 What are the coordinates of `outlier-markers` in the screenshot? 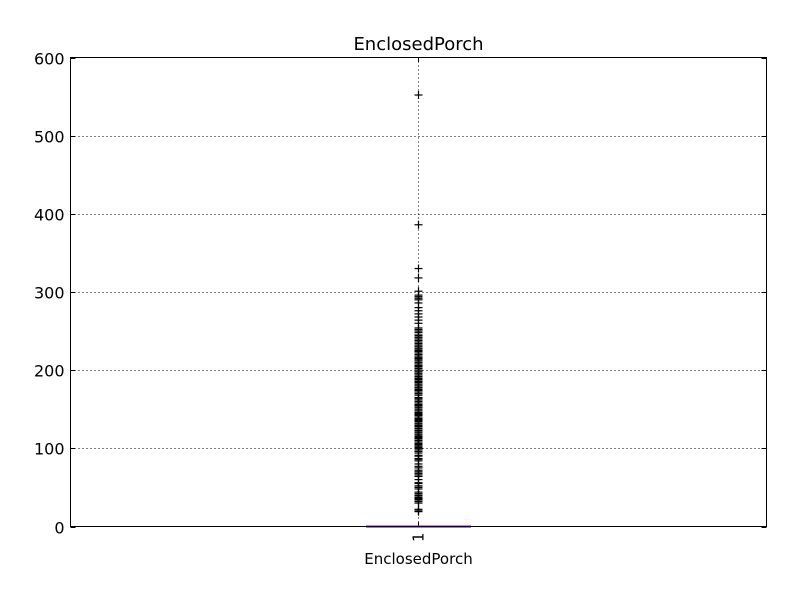 It's located at (418, 303).